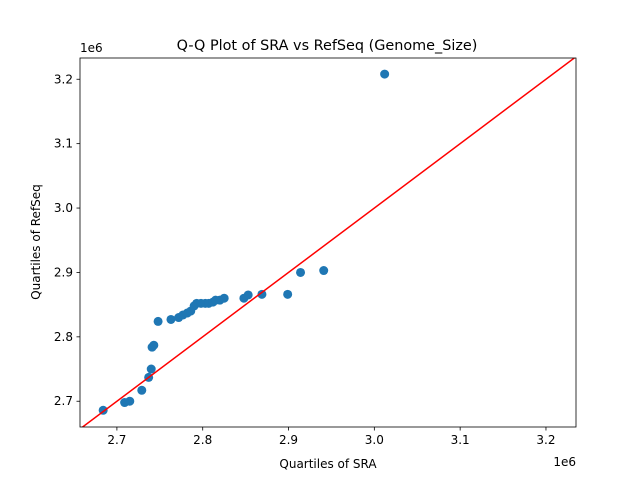 The height and width of the screenshot is (484, 640). Describe the element at coordinates (63, 401) in the screenshot. I see `y-tick-label: 2.7` at that location.